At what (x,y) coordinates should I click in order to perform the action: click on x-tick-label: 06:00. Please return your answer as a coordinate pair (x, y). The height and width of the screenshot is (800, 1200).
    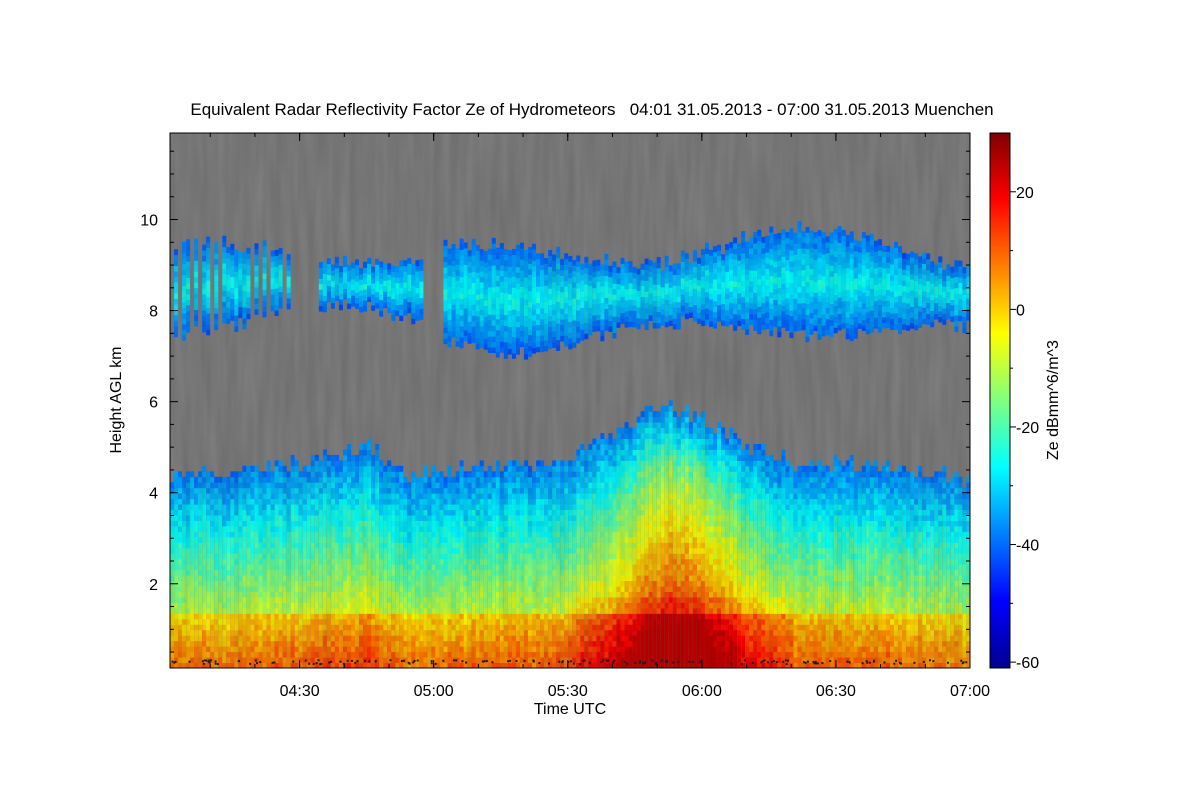
    Looking at the image, I should click on (702, 691).